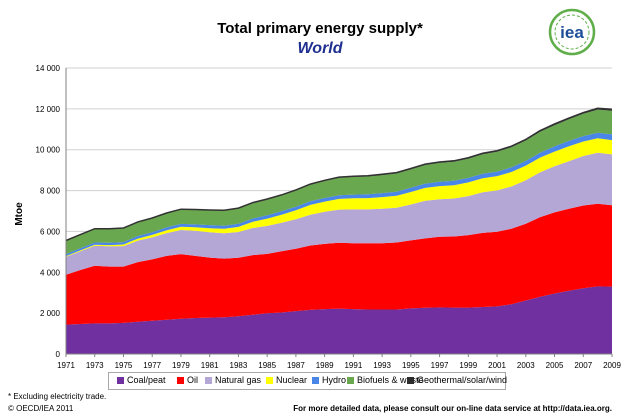 Image resolution: width=640 pixels, height=418 pixels. Describe the element at coordinates (462, 380) in the screenshot. I see `legend-label: Geothermal/solar/wind` at that location.